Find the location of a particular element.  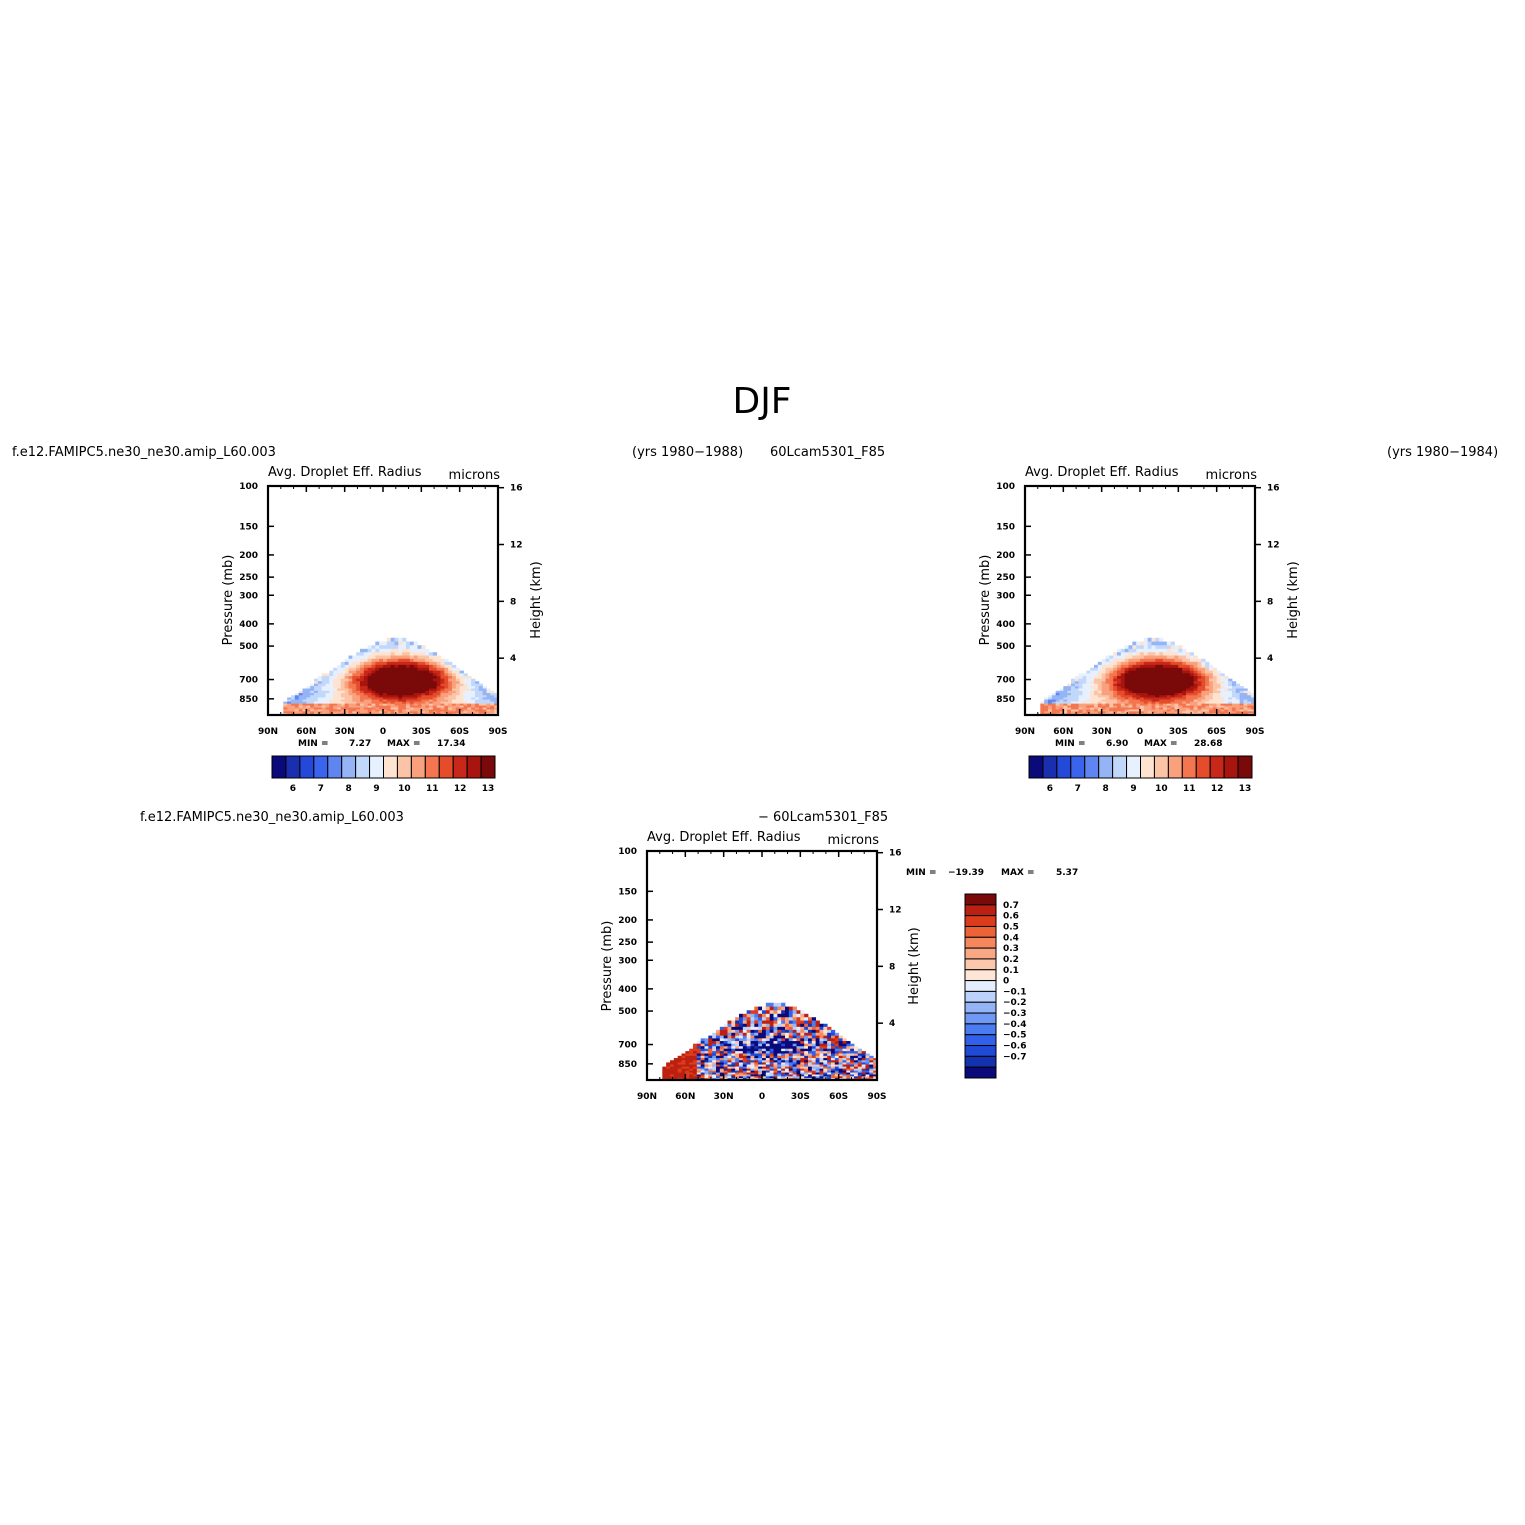

y-tick-label: 300 is located at coordinates (248, 596).